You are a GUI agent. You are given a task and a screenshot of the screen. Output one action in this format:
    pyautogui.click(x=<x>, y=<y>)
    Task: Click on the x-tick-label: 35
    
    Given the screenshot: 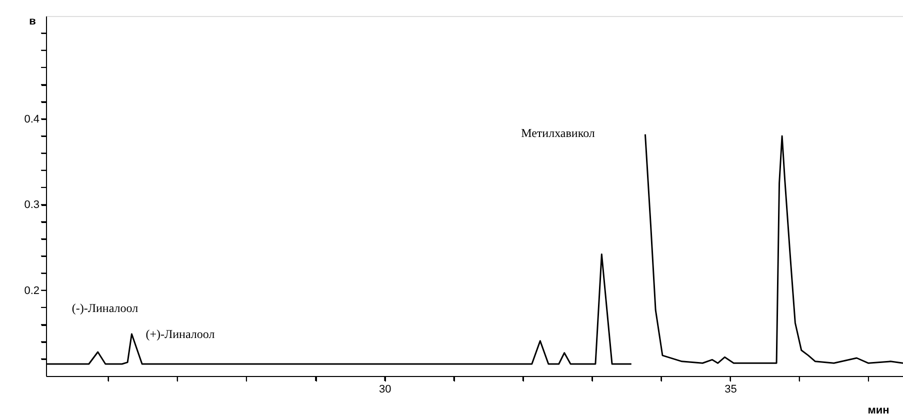 What is the action you would take?
    pyautogui.click(x=730, y=390)
    